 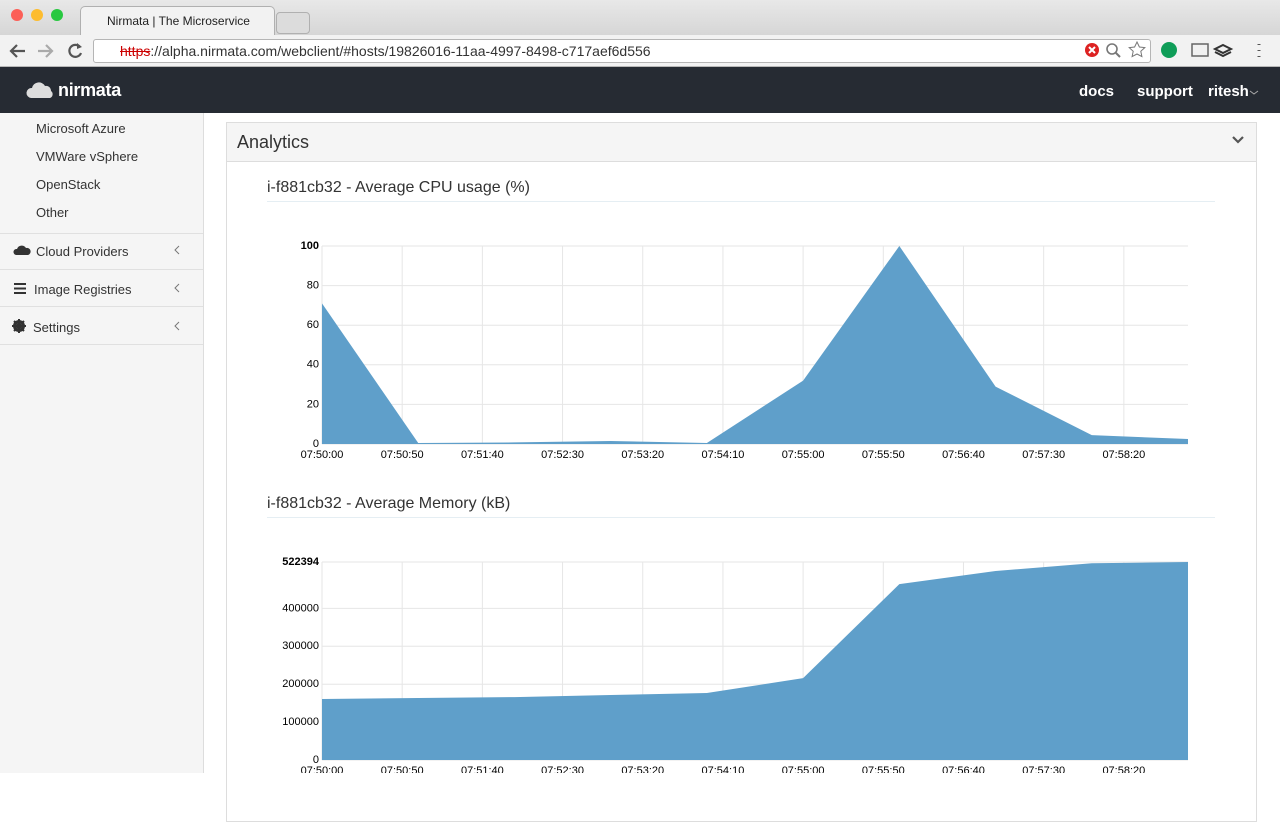 I want to click on navbar: nirmata docs support ritesh, so click(x=640, y=90).